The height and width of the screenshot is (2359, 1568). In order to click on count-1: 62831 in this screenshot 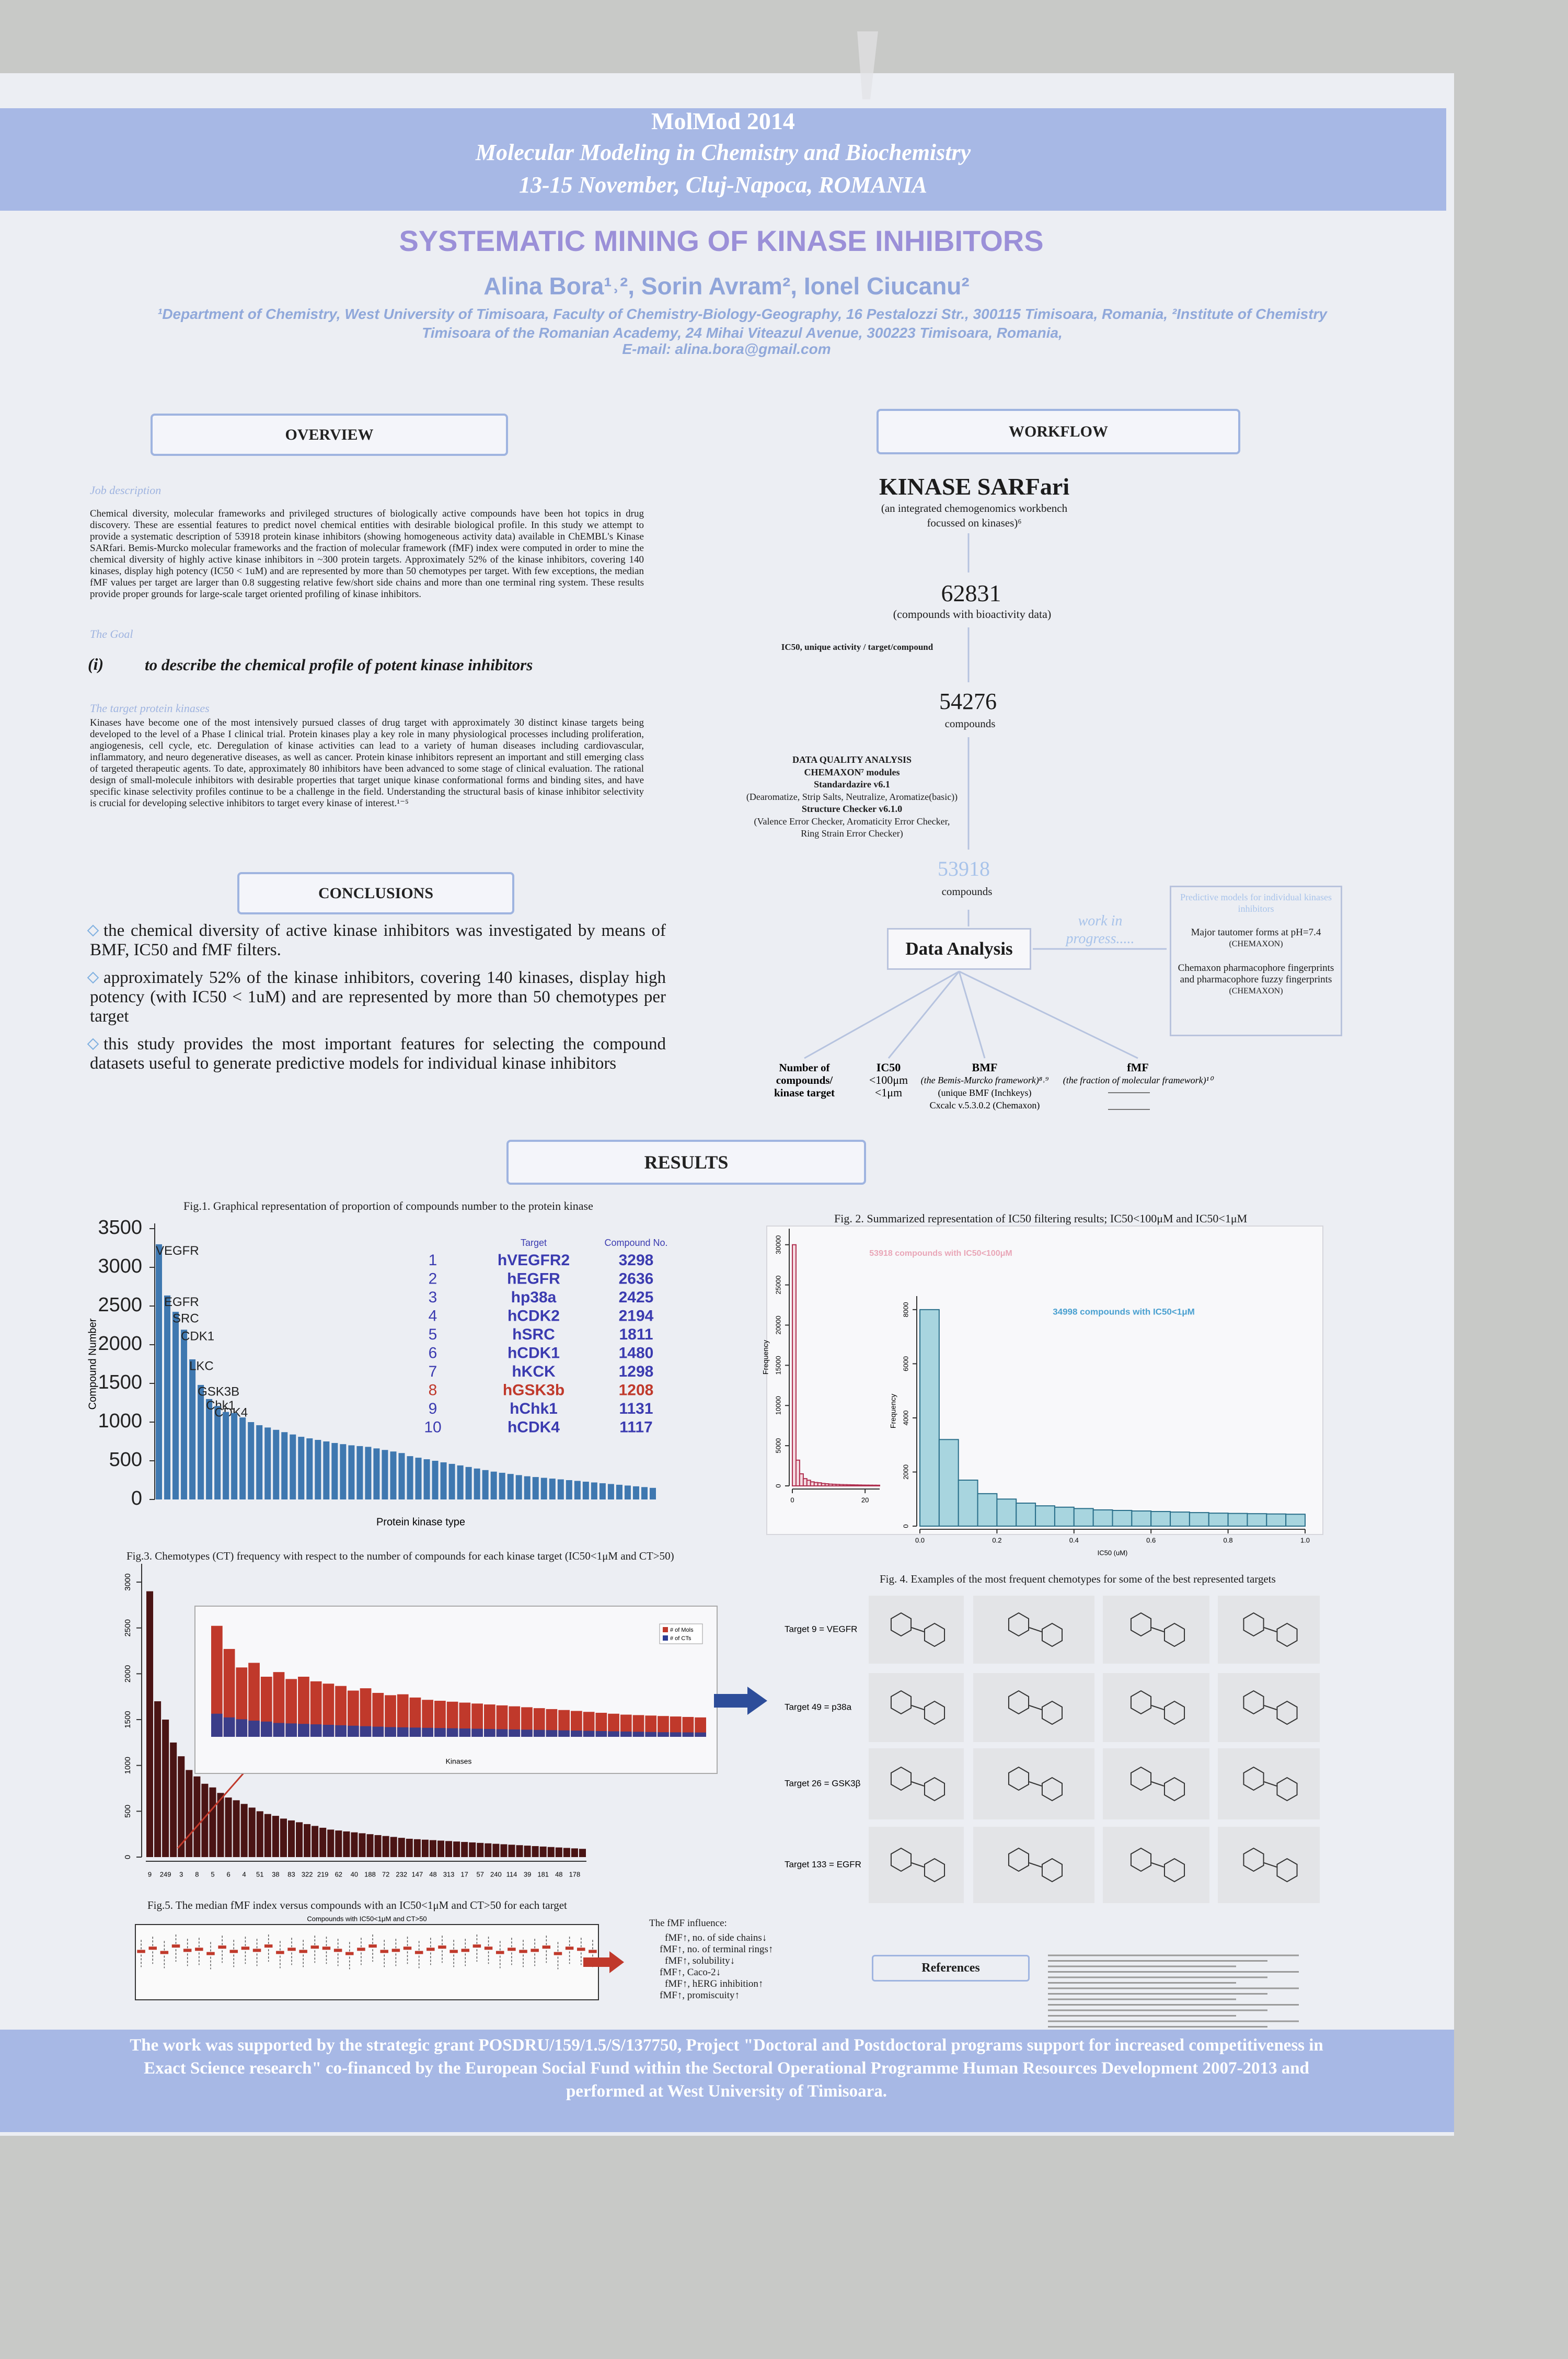, I will do `click(971, 593)`.